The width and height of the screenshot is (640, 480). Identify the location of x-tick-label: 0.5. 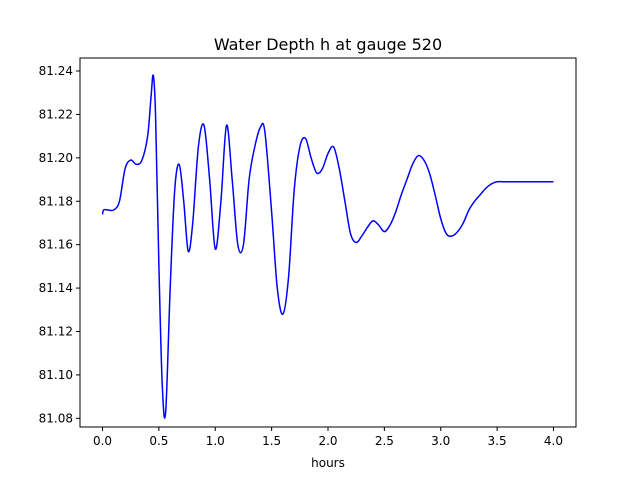
(158, 441).